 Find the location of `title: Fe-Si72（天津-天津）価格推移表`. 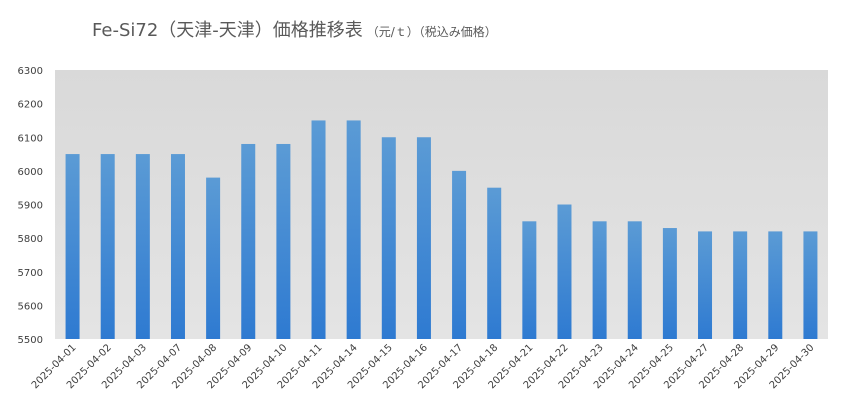

title: Fe-Si72（天津-天津）価格推移表 is located at coordinates (227, 30).